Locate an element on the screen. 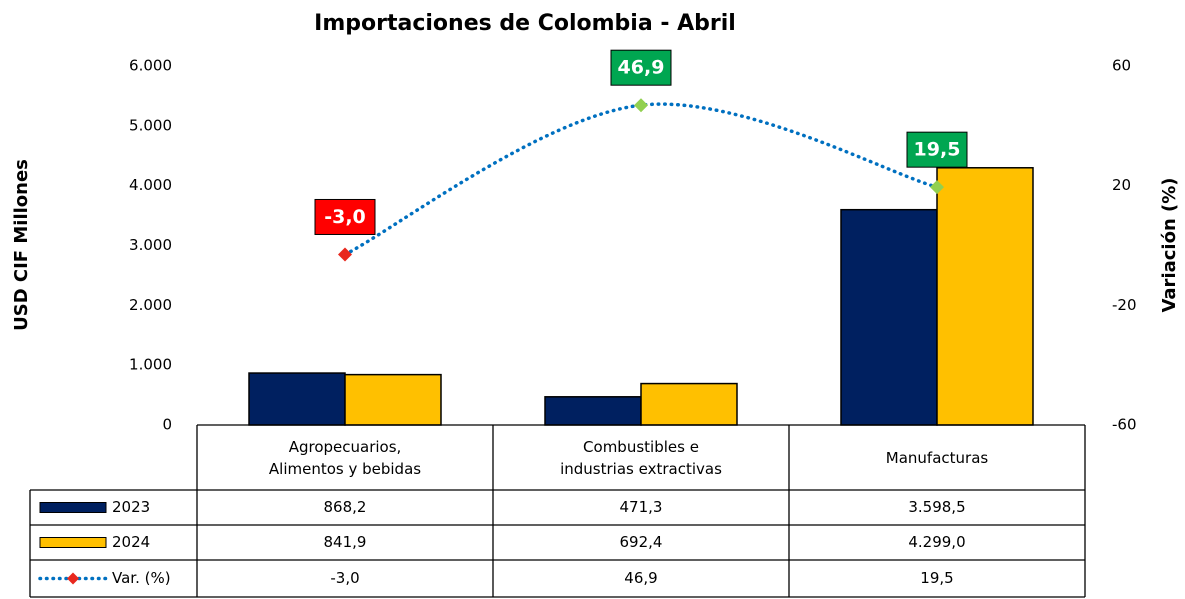 This screenshot has width=1185, height=599. y2-tick-label: 20 is located at coordinates (1121, 185).